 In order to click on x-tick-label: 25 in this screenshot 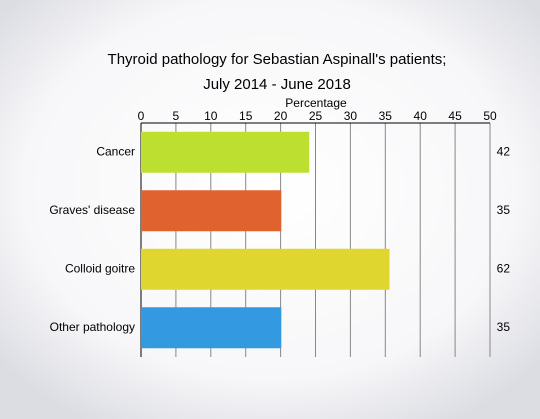, I will do `click(316, 116)`.